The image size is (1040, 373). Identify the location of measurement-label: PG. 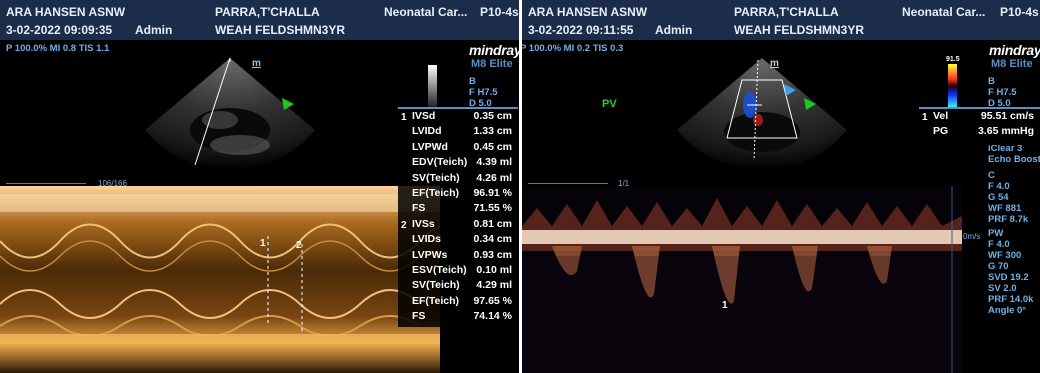
(941, 131).